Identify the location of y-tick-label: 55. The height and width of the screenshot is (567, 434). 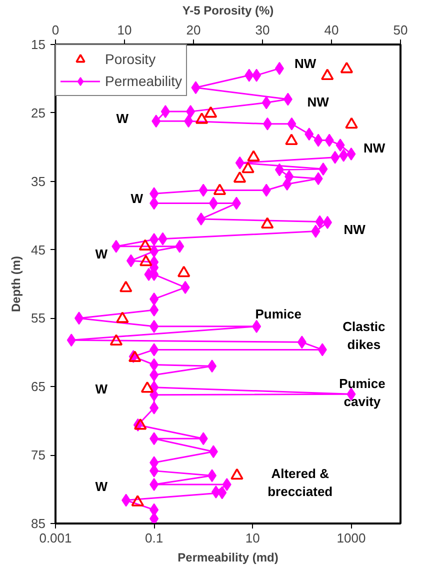
(38, 318).